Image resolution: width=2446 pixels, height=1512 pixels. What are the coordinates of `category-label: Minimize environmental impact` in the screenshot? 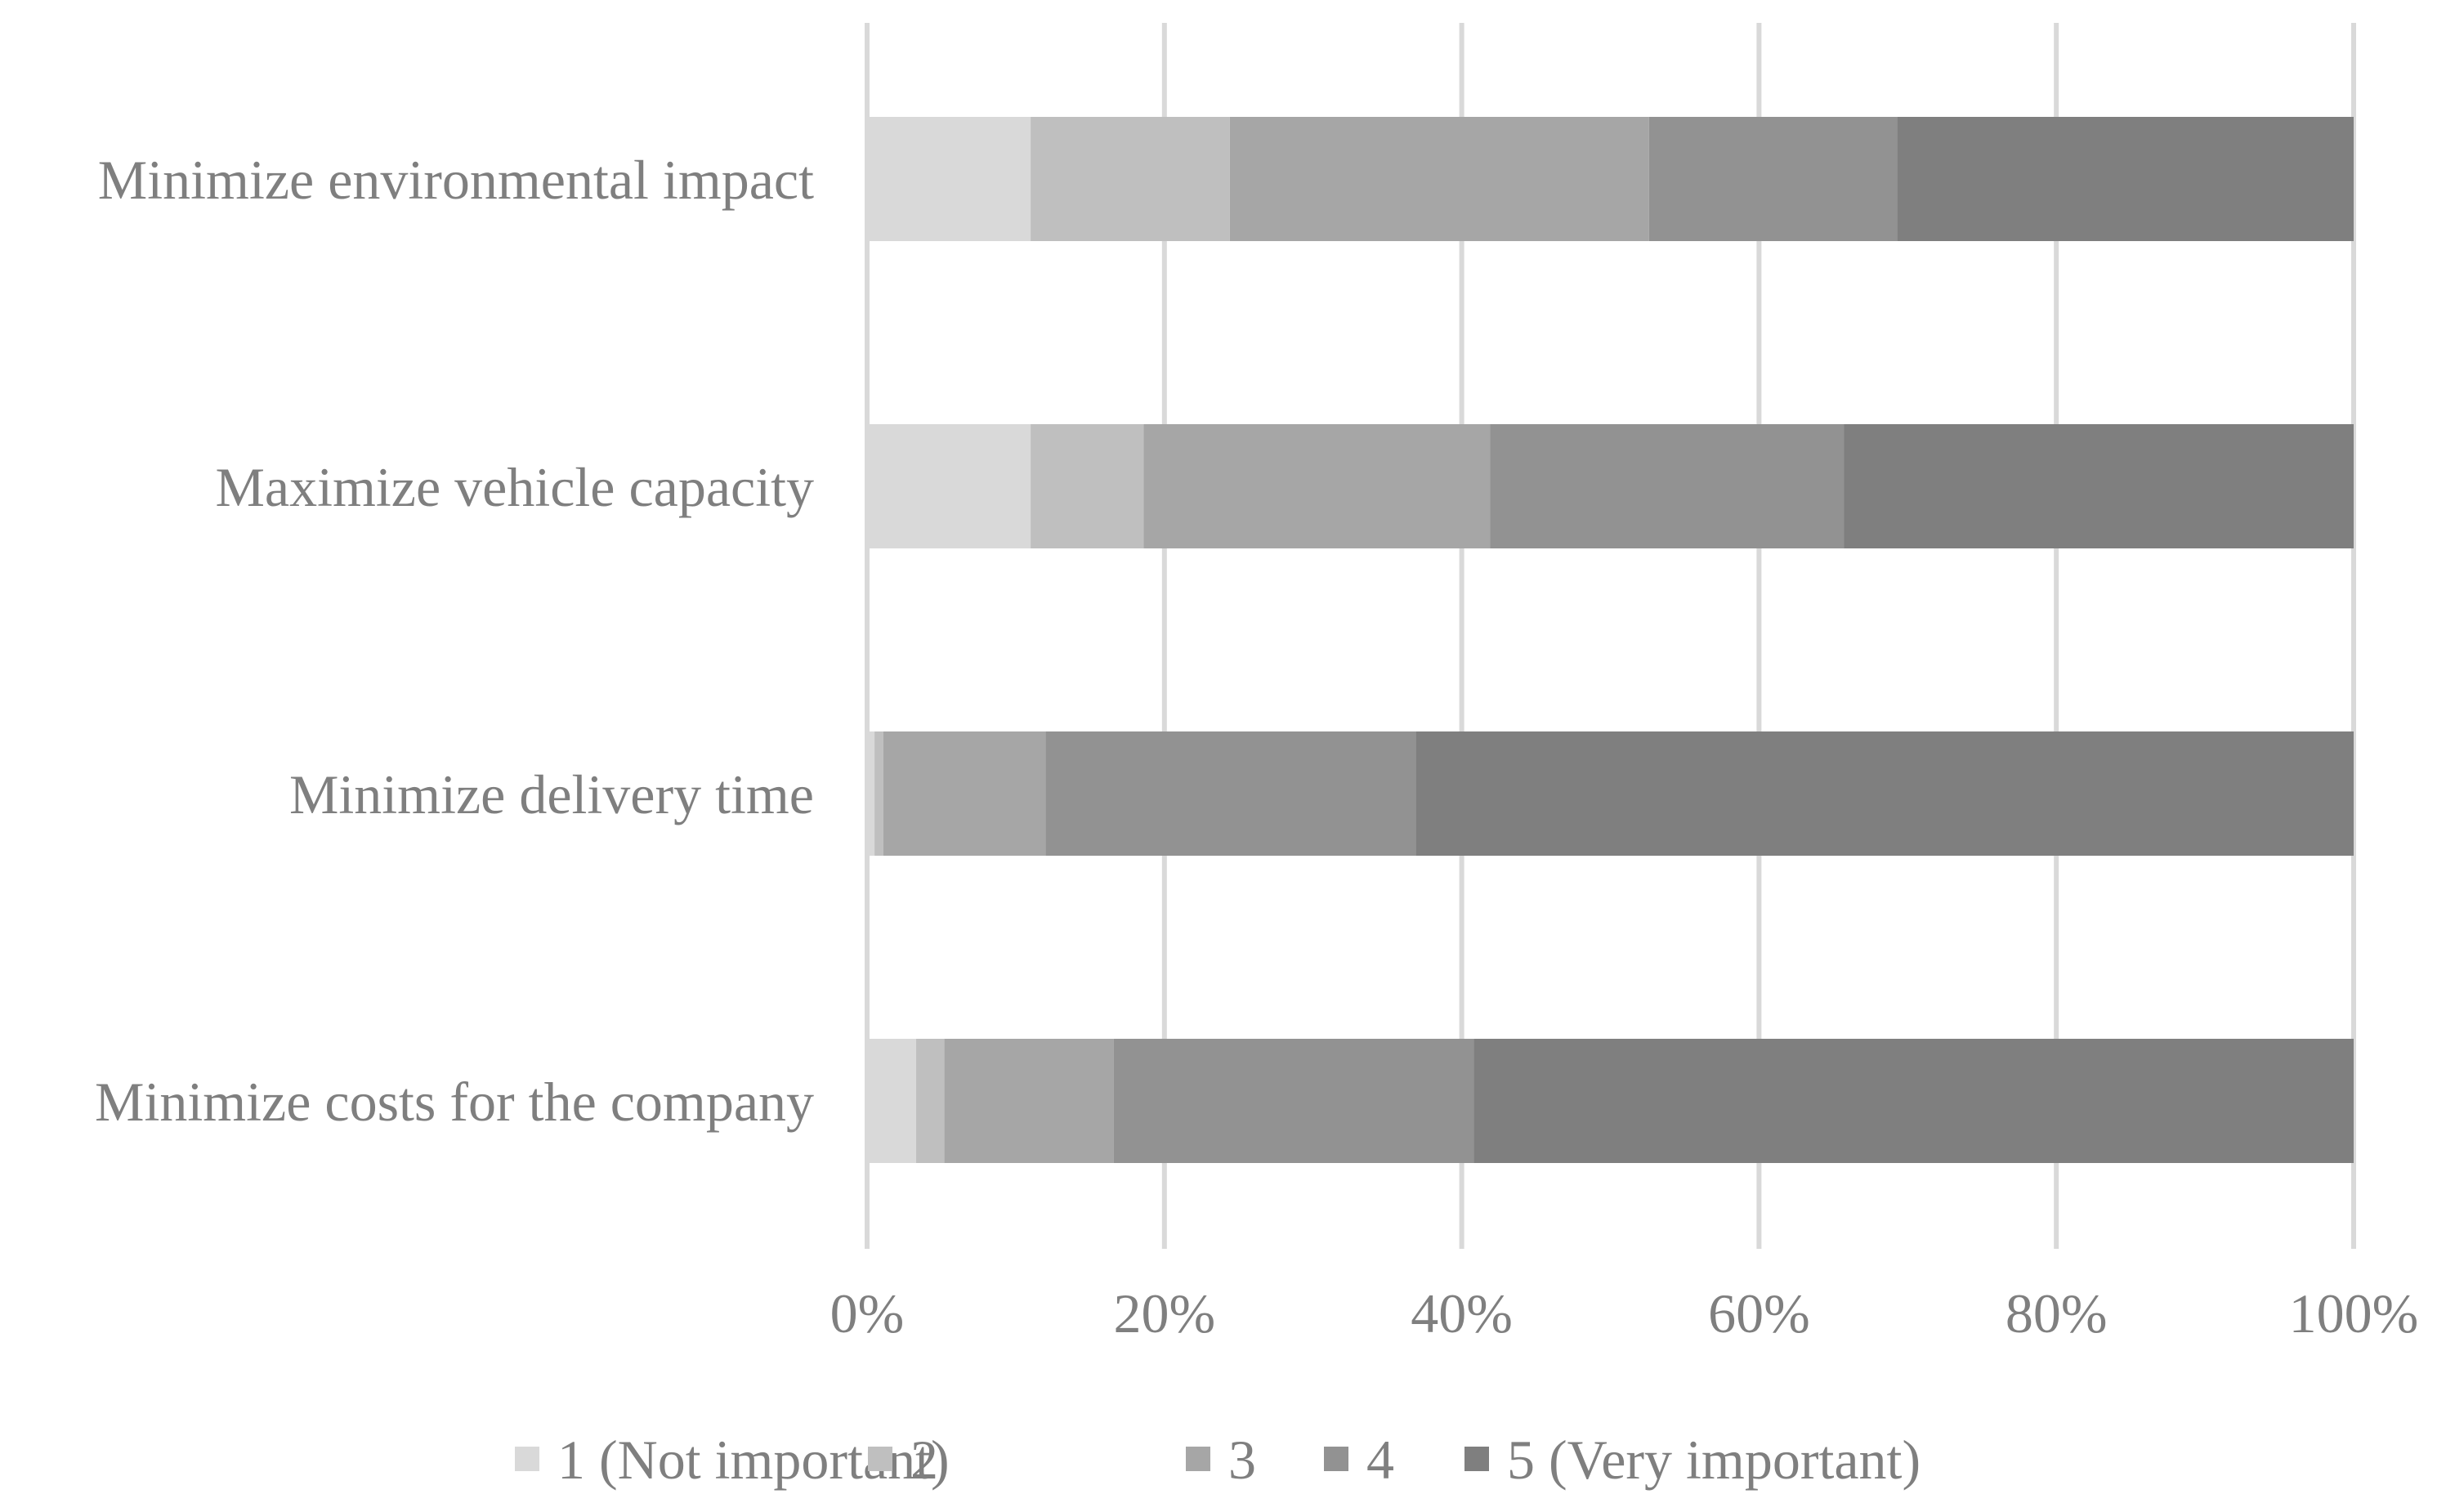 It's located at (456, 180).